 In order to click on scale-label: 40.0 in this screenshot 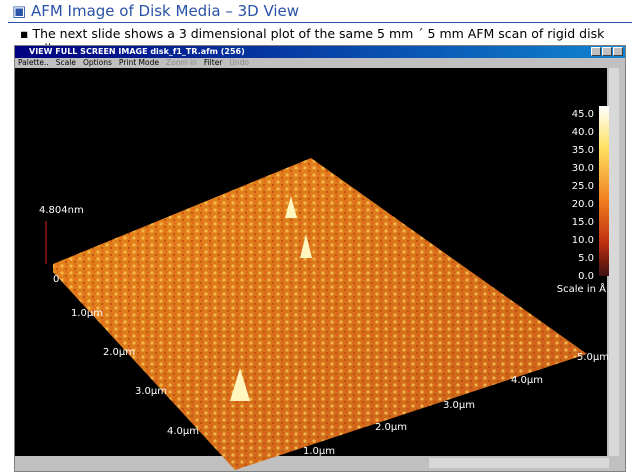, I will do `click(583, 132)`.